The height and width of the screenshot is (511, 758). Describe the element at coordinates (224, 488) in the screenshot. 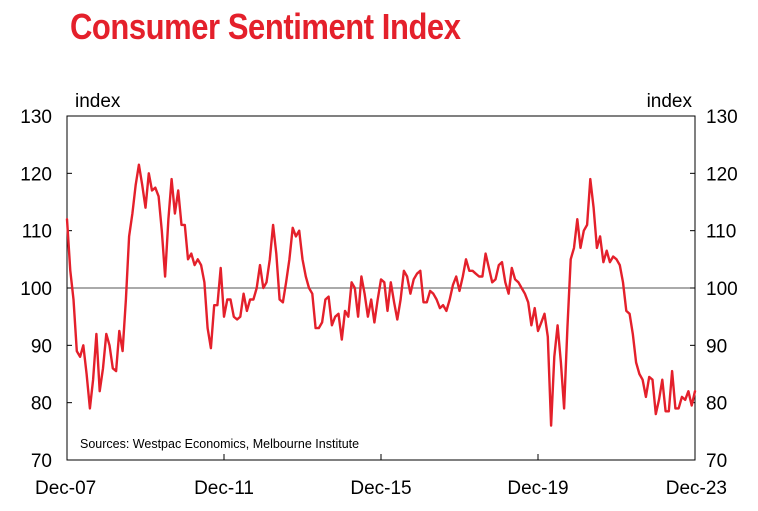

I see `x-tick-label-Dec-11: Dec-11` at that location.